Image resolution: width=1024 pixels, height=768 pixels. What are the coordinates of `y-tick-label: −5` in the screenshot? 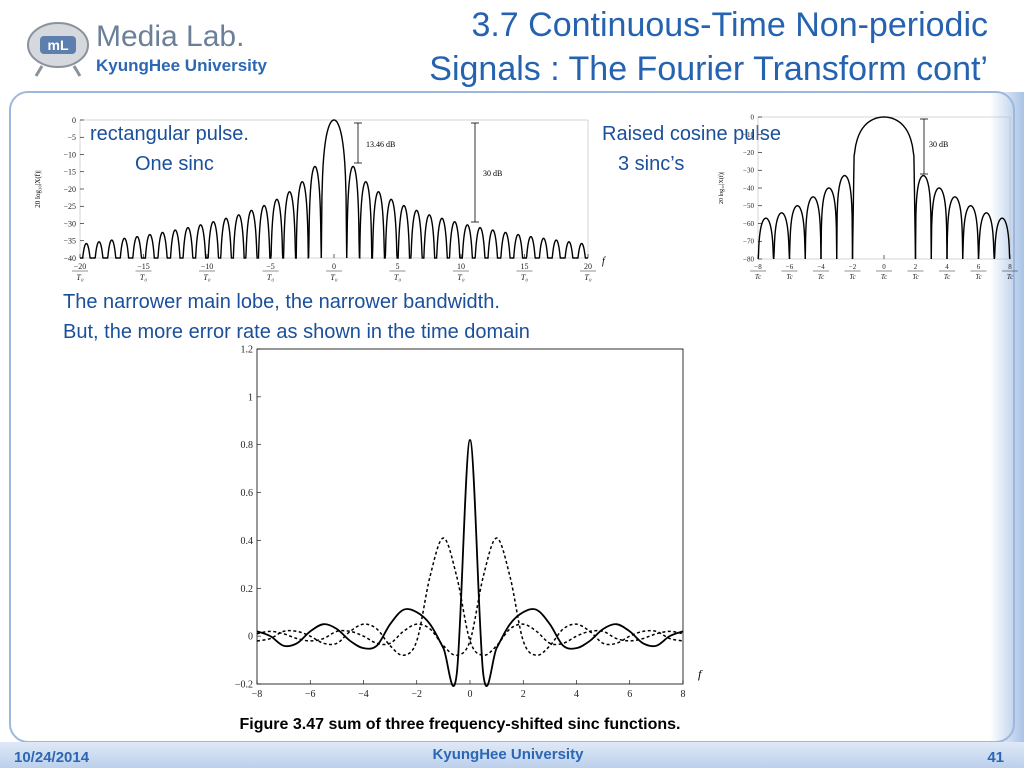 It's located at (71, 137).